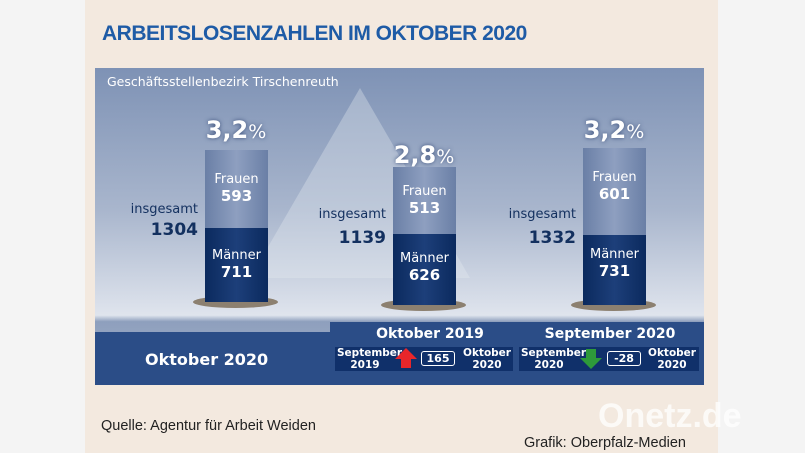  What do you see at coordinates (605, 443) in the screenshot?
I see `credit-text: Grafik: Oberpfalz-Medien` at bounding box center [605, 443].